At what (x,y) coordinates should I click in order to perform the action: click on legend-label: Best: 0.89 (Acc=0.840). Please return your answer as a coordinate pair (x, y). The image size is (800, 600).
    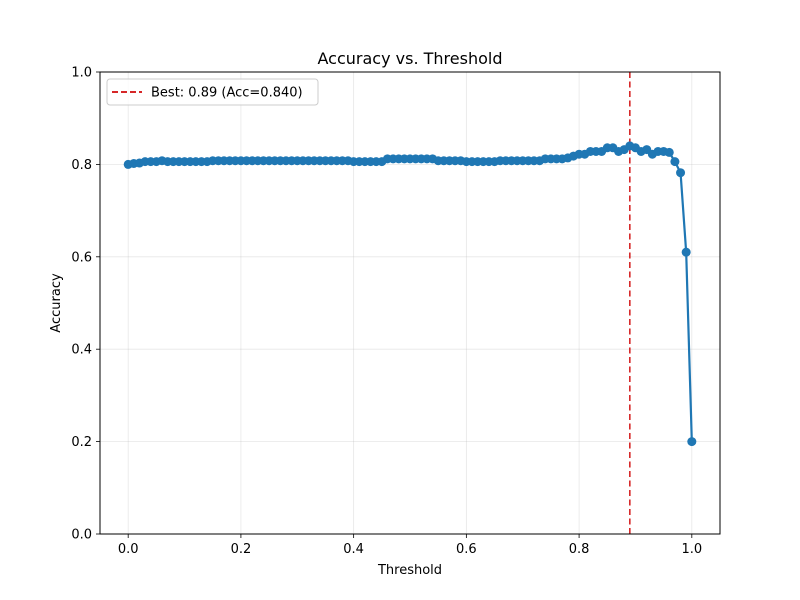
    Looking at the image, I should click on (227, 93).